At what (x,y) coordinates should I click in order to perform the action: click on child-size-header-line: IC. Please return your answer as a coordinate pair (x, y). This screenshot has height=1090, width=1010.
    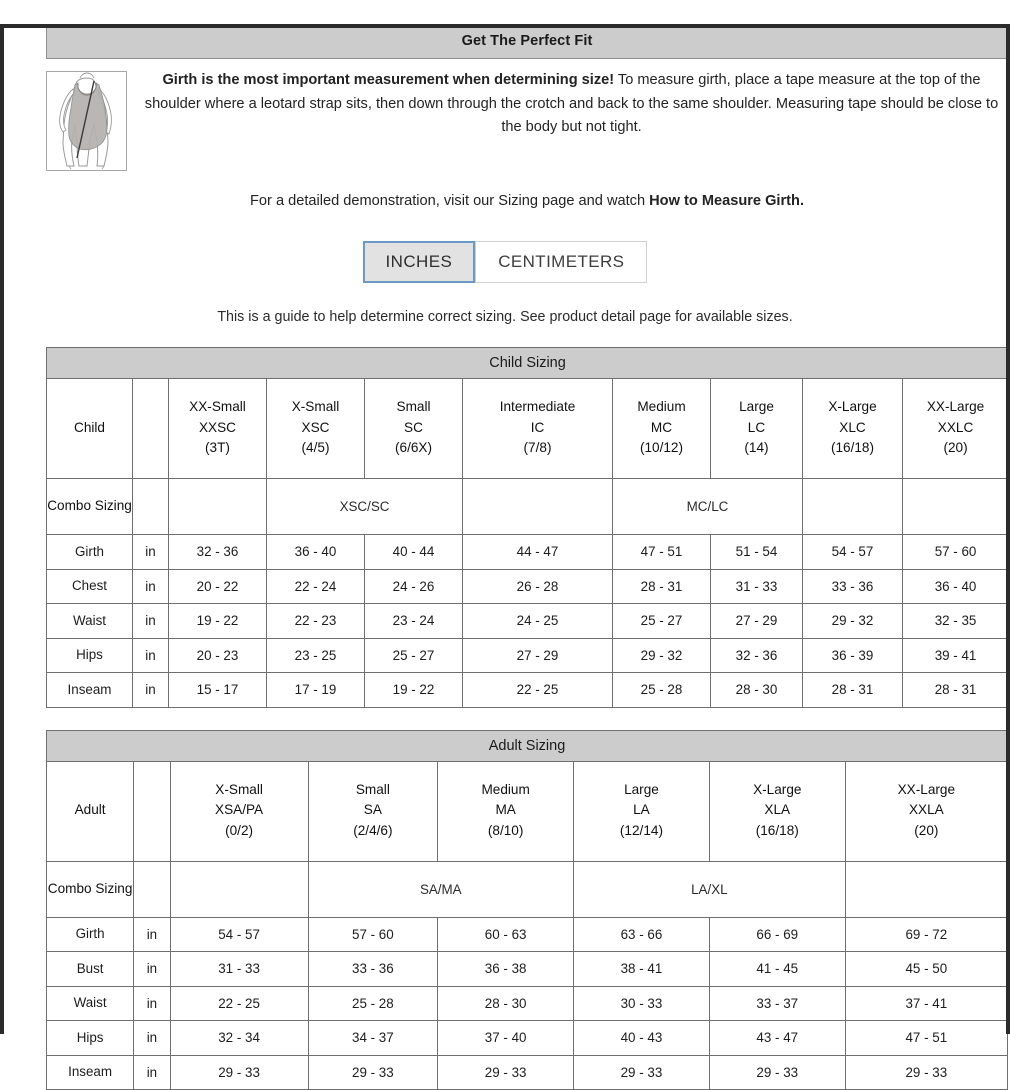
    Looking at the image, I should click on (537, 428).